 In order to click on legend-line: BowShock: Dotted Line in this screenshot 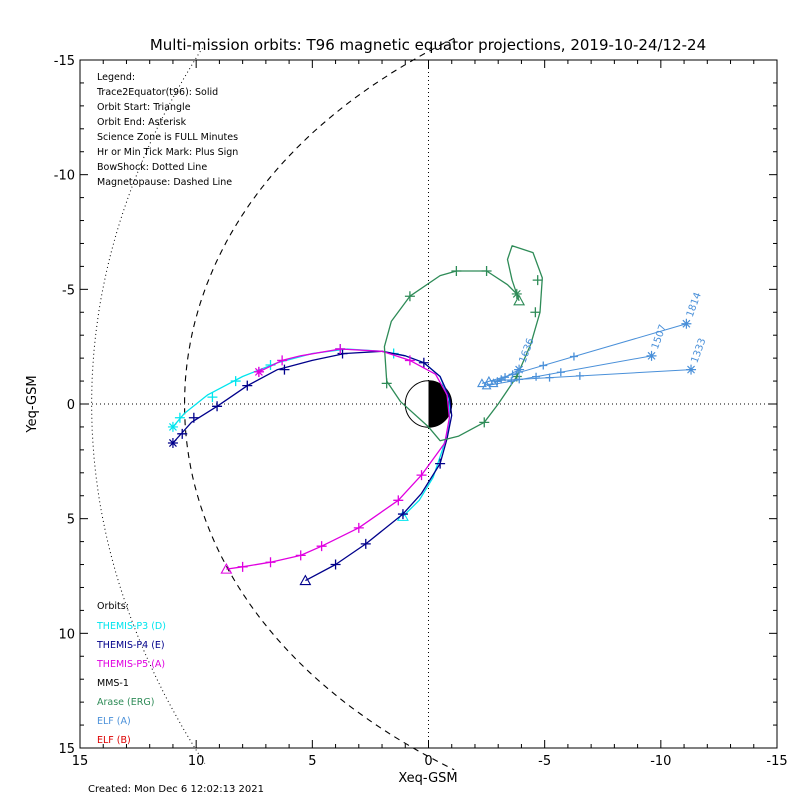, I will do `click(152, 167)`.